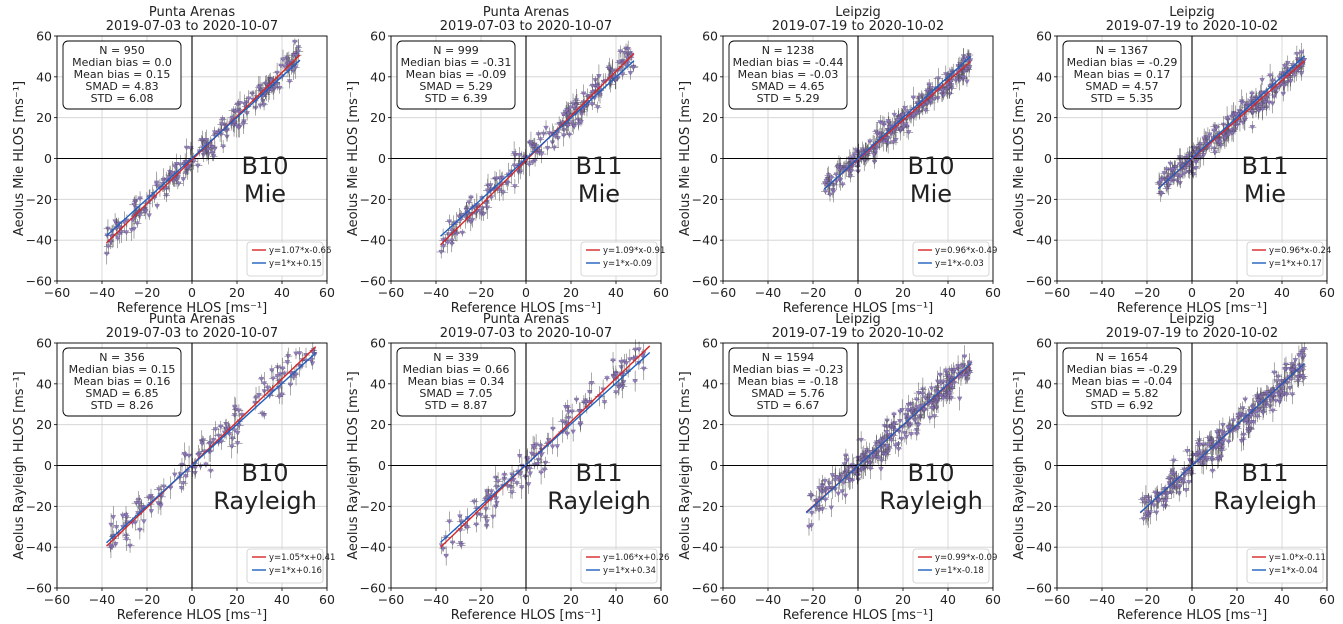 The width and height of the screenshot is (1343, 624). What do you see at coordinates (192, 12) in the screenshot?
I see `subplot-title: Punta Arenas` at bounding box center [192, 12].